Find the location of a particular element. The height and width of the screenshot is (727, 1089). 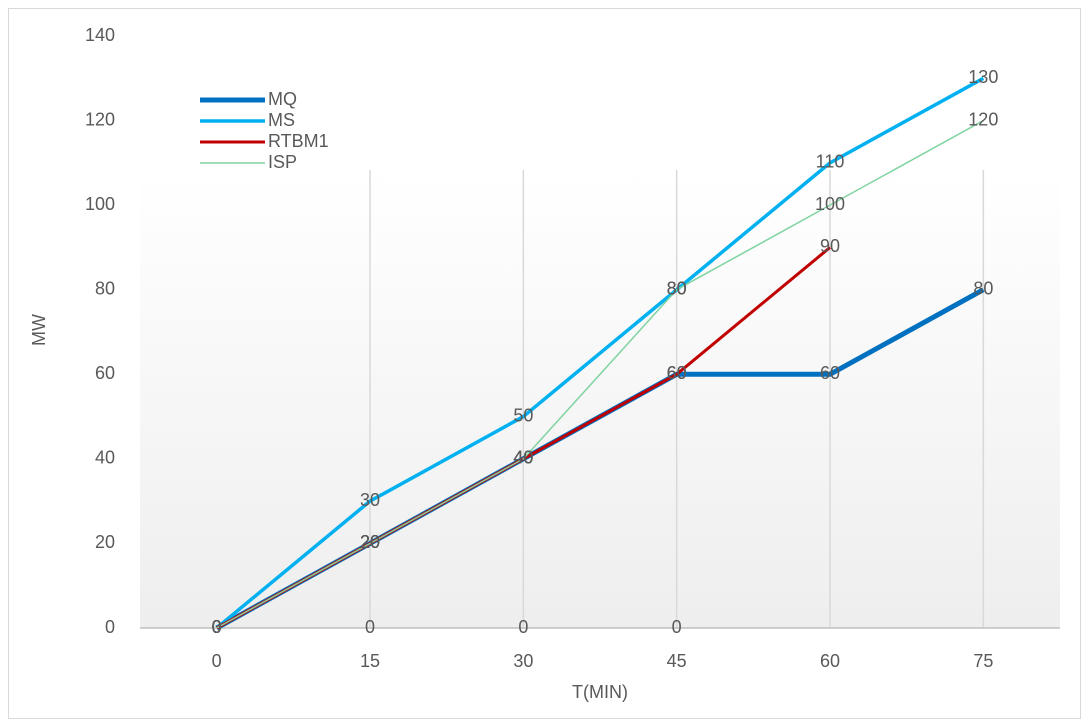

y-tick-label: 0 is located at coordinates (110, 627).